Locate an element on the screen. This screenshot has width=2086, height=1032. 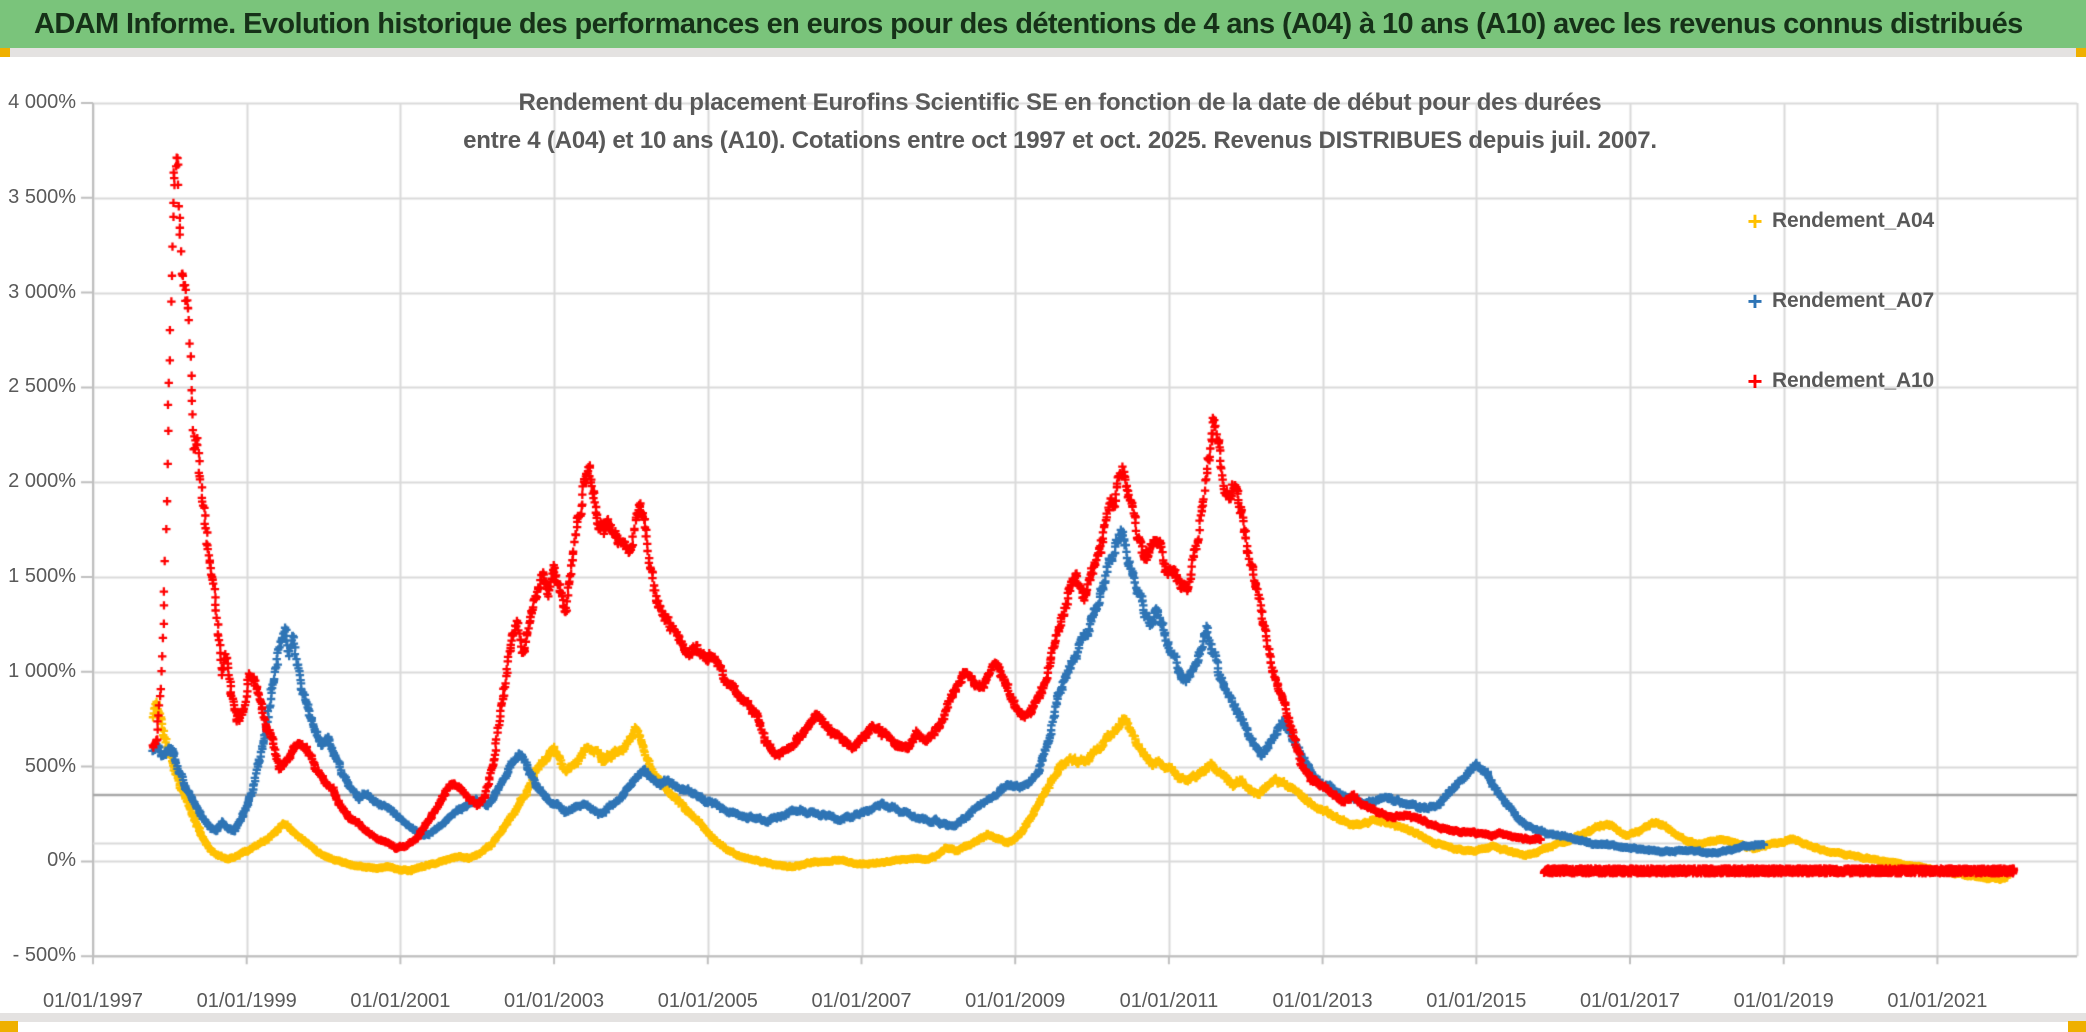
legend-item-rendement-a04: + Rendement_A04 is located at coordinates (1838, 221).